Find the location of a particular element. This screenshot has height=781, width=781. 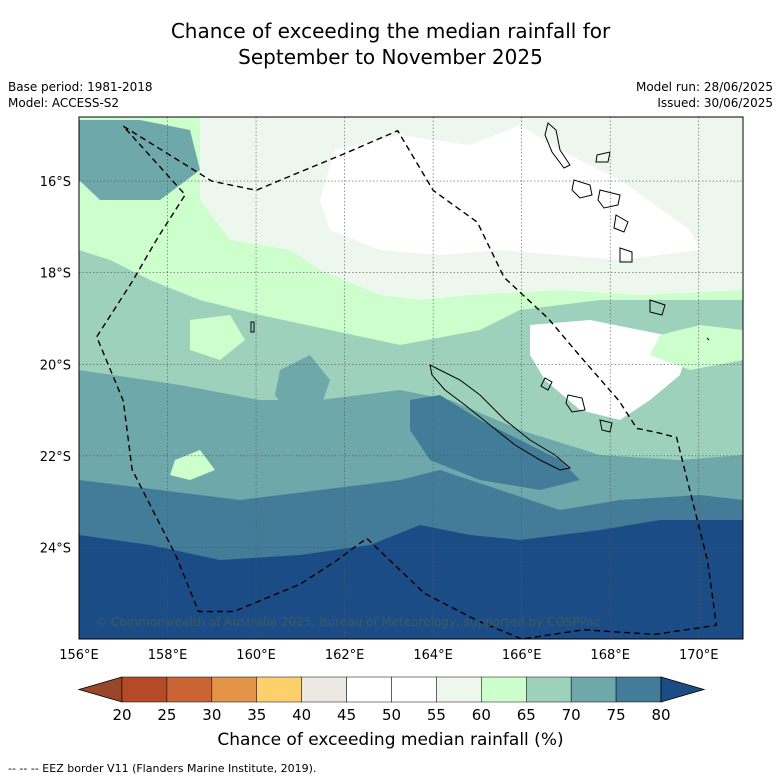

new-caledonia-outline is located at coordinates (500, 417).